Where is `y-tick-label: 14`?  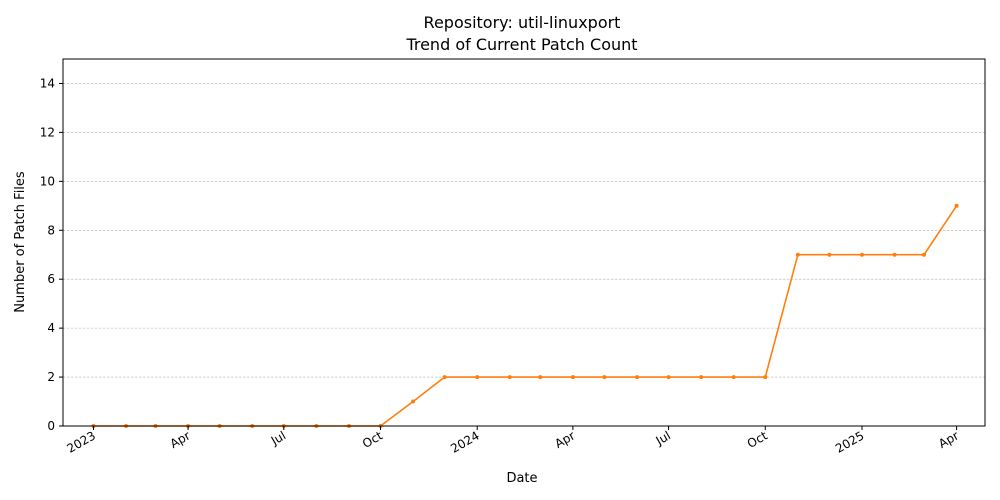 y-tick-label: 14 is located at coordinates (47, 83).